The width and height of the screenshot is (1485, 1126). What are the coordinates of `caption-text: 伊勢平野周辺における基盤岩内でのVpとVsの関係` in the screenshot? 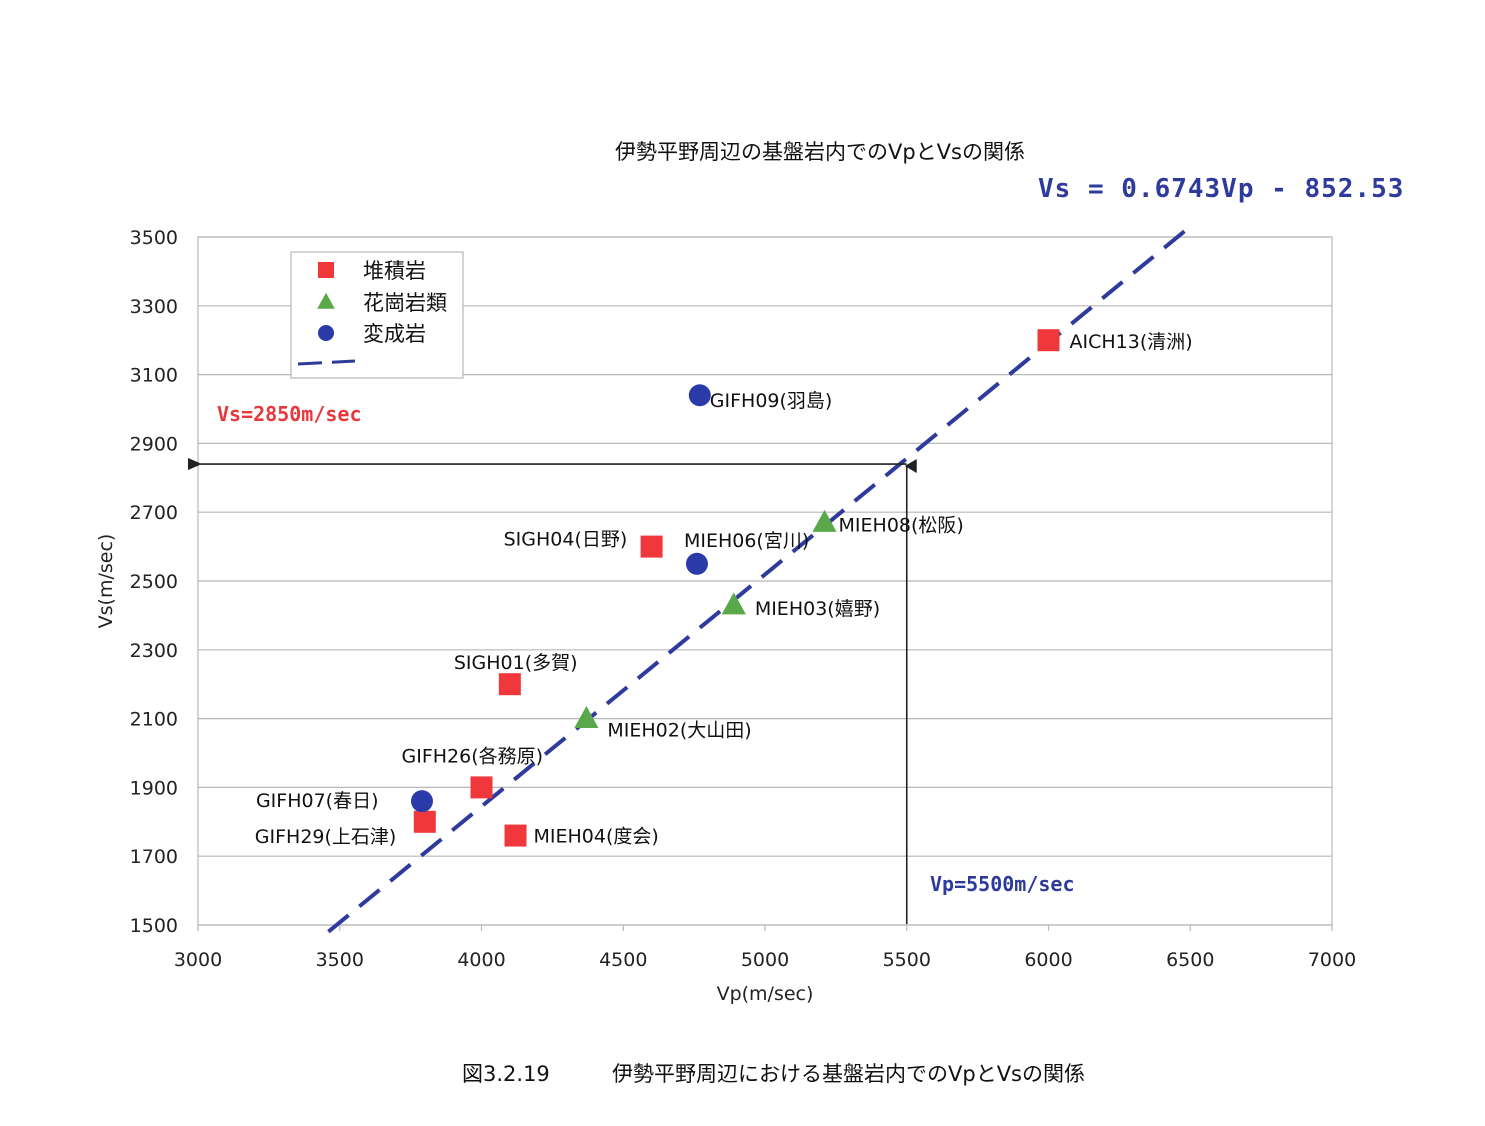 It's located at (849, 1074).